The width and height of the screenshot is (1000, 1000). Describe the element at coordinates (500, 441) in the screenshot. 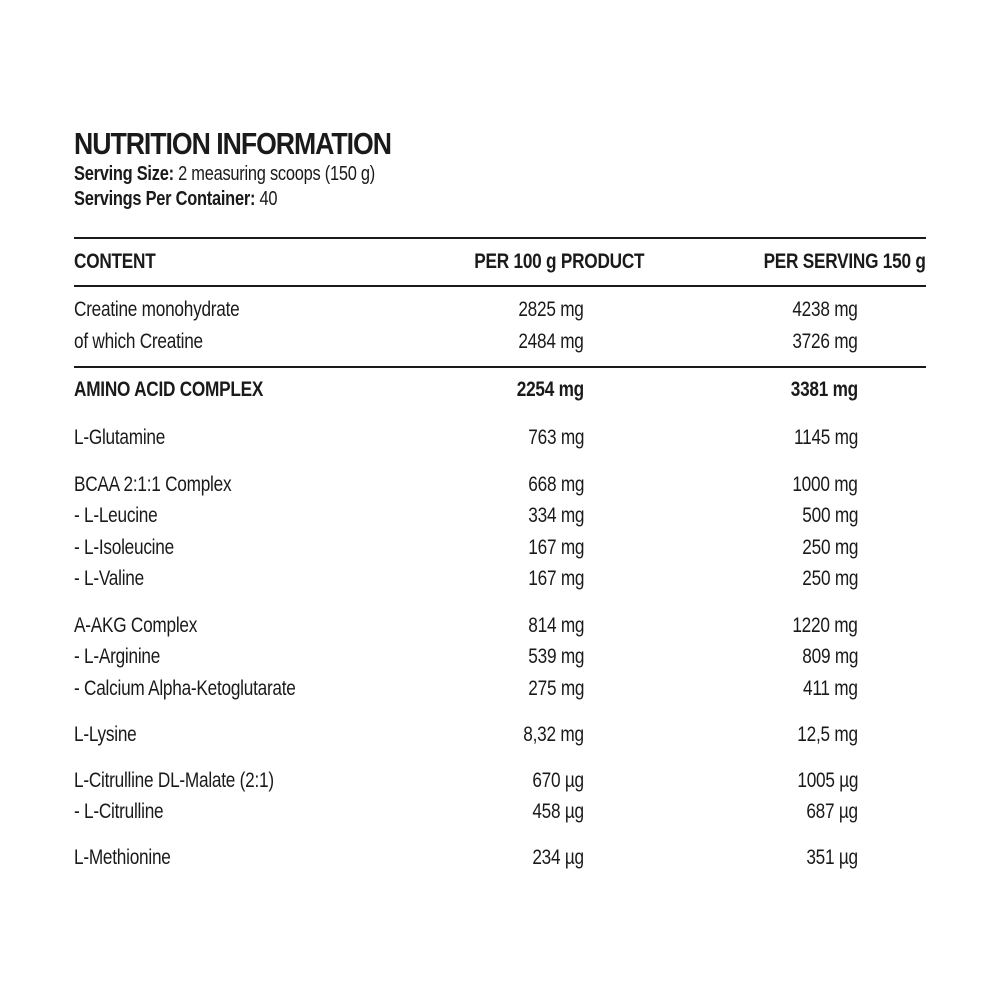

I see `table-row: L-Glutamine 763 mg 1145 mg` at that location.